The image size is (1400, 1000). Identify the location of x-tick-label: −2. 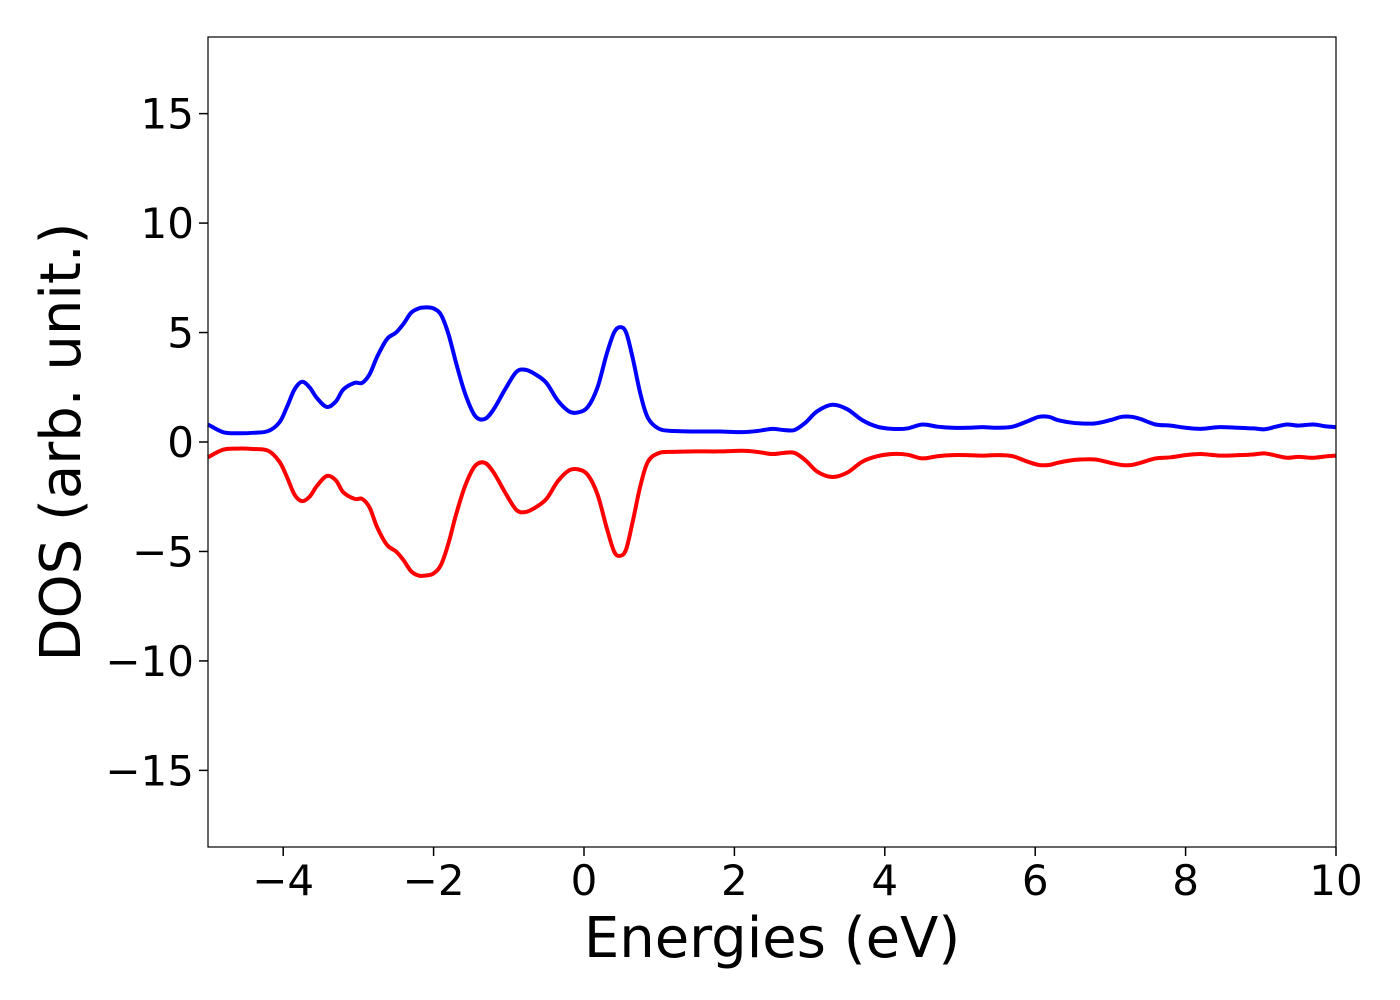
(434, 880).